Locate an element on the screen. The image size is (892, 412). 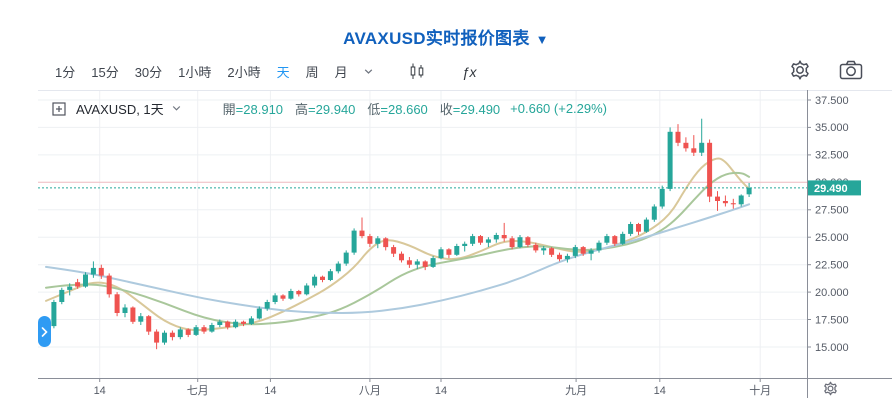
interval-button-1分: 1分 is located at coordinates (65, 72).